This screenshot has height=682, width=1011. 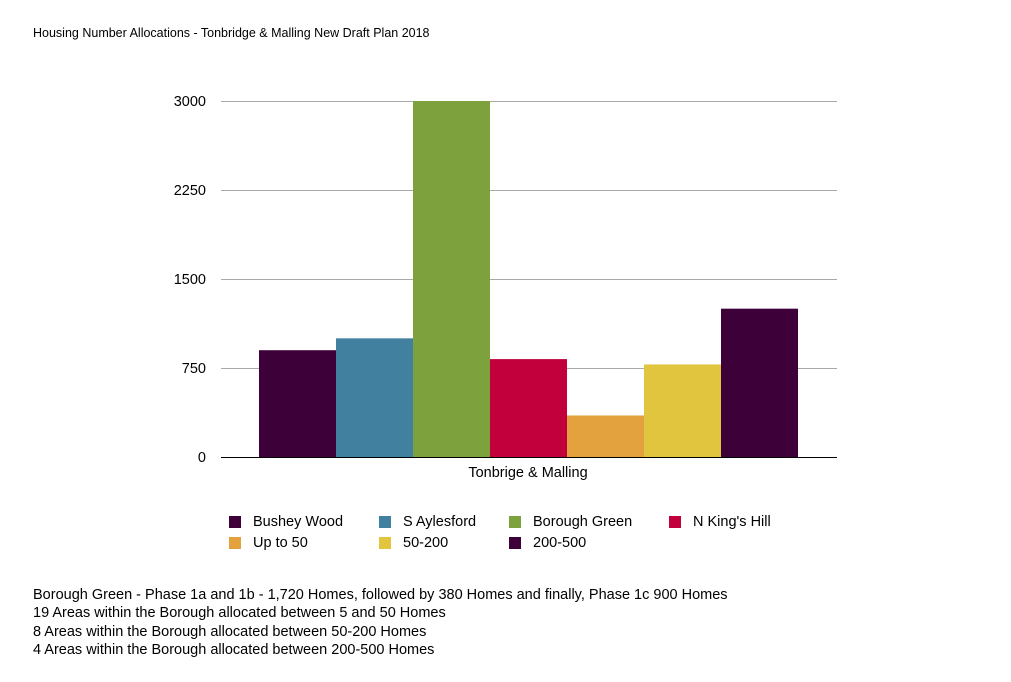 I want to click on bar-s-aylesford, so click(x=374, y=397).